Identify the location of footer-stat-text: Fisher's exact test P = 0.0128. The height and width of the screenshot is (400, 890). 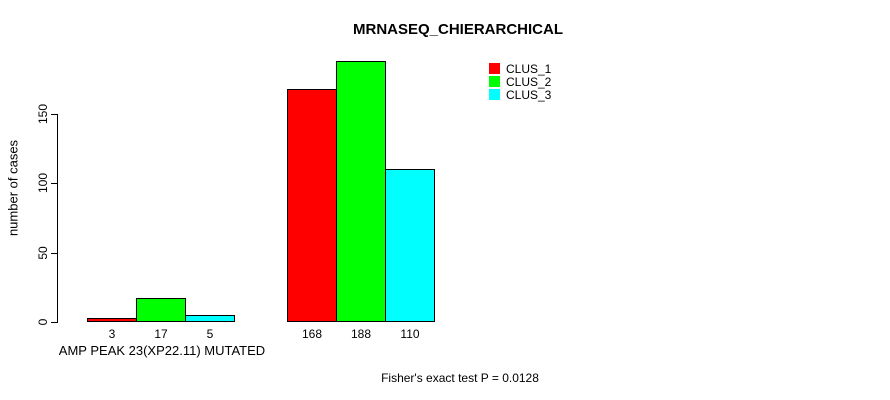
(460, 378).